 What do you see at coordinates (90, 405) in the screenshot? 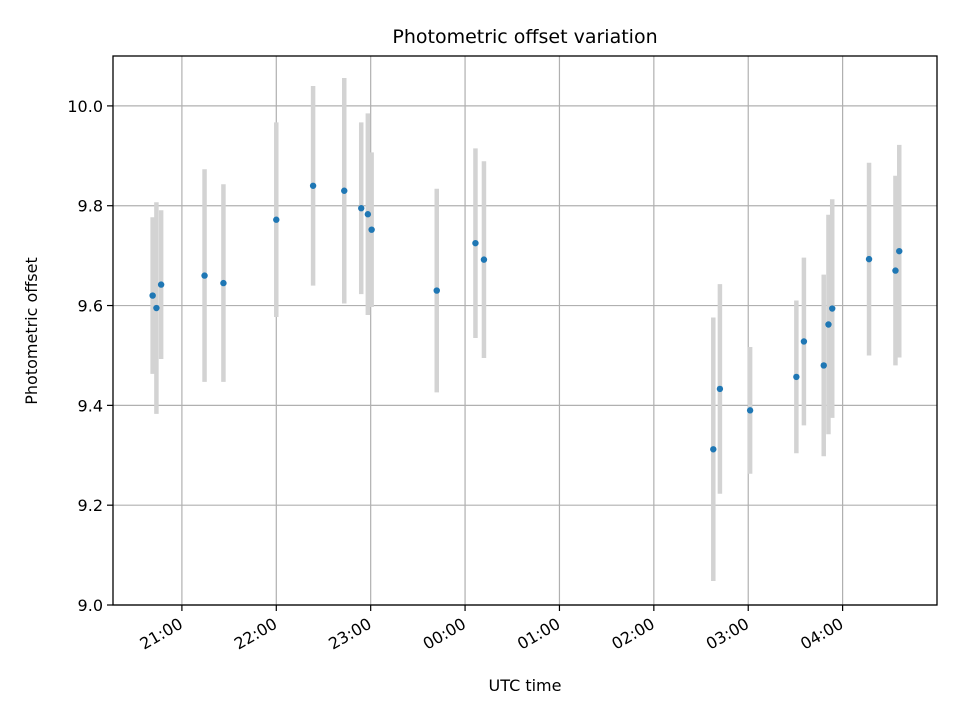
I see `y-tick-label: 9.4` at bounding box center [90, 405].